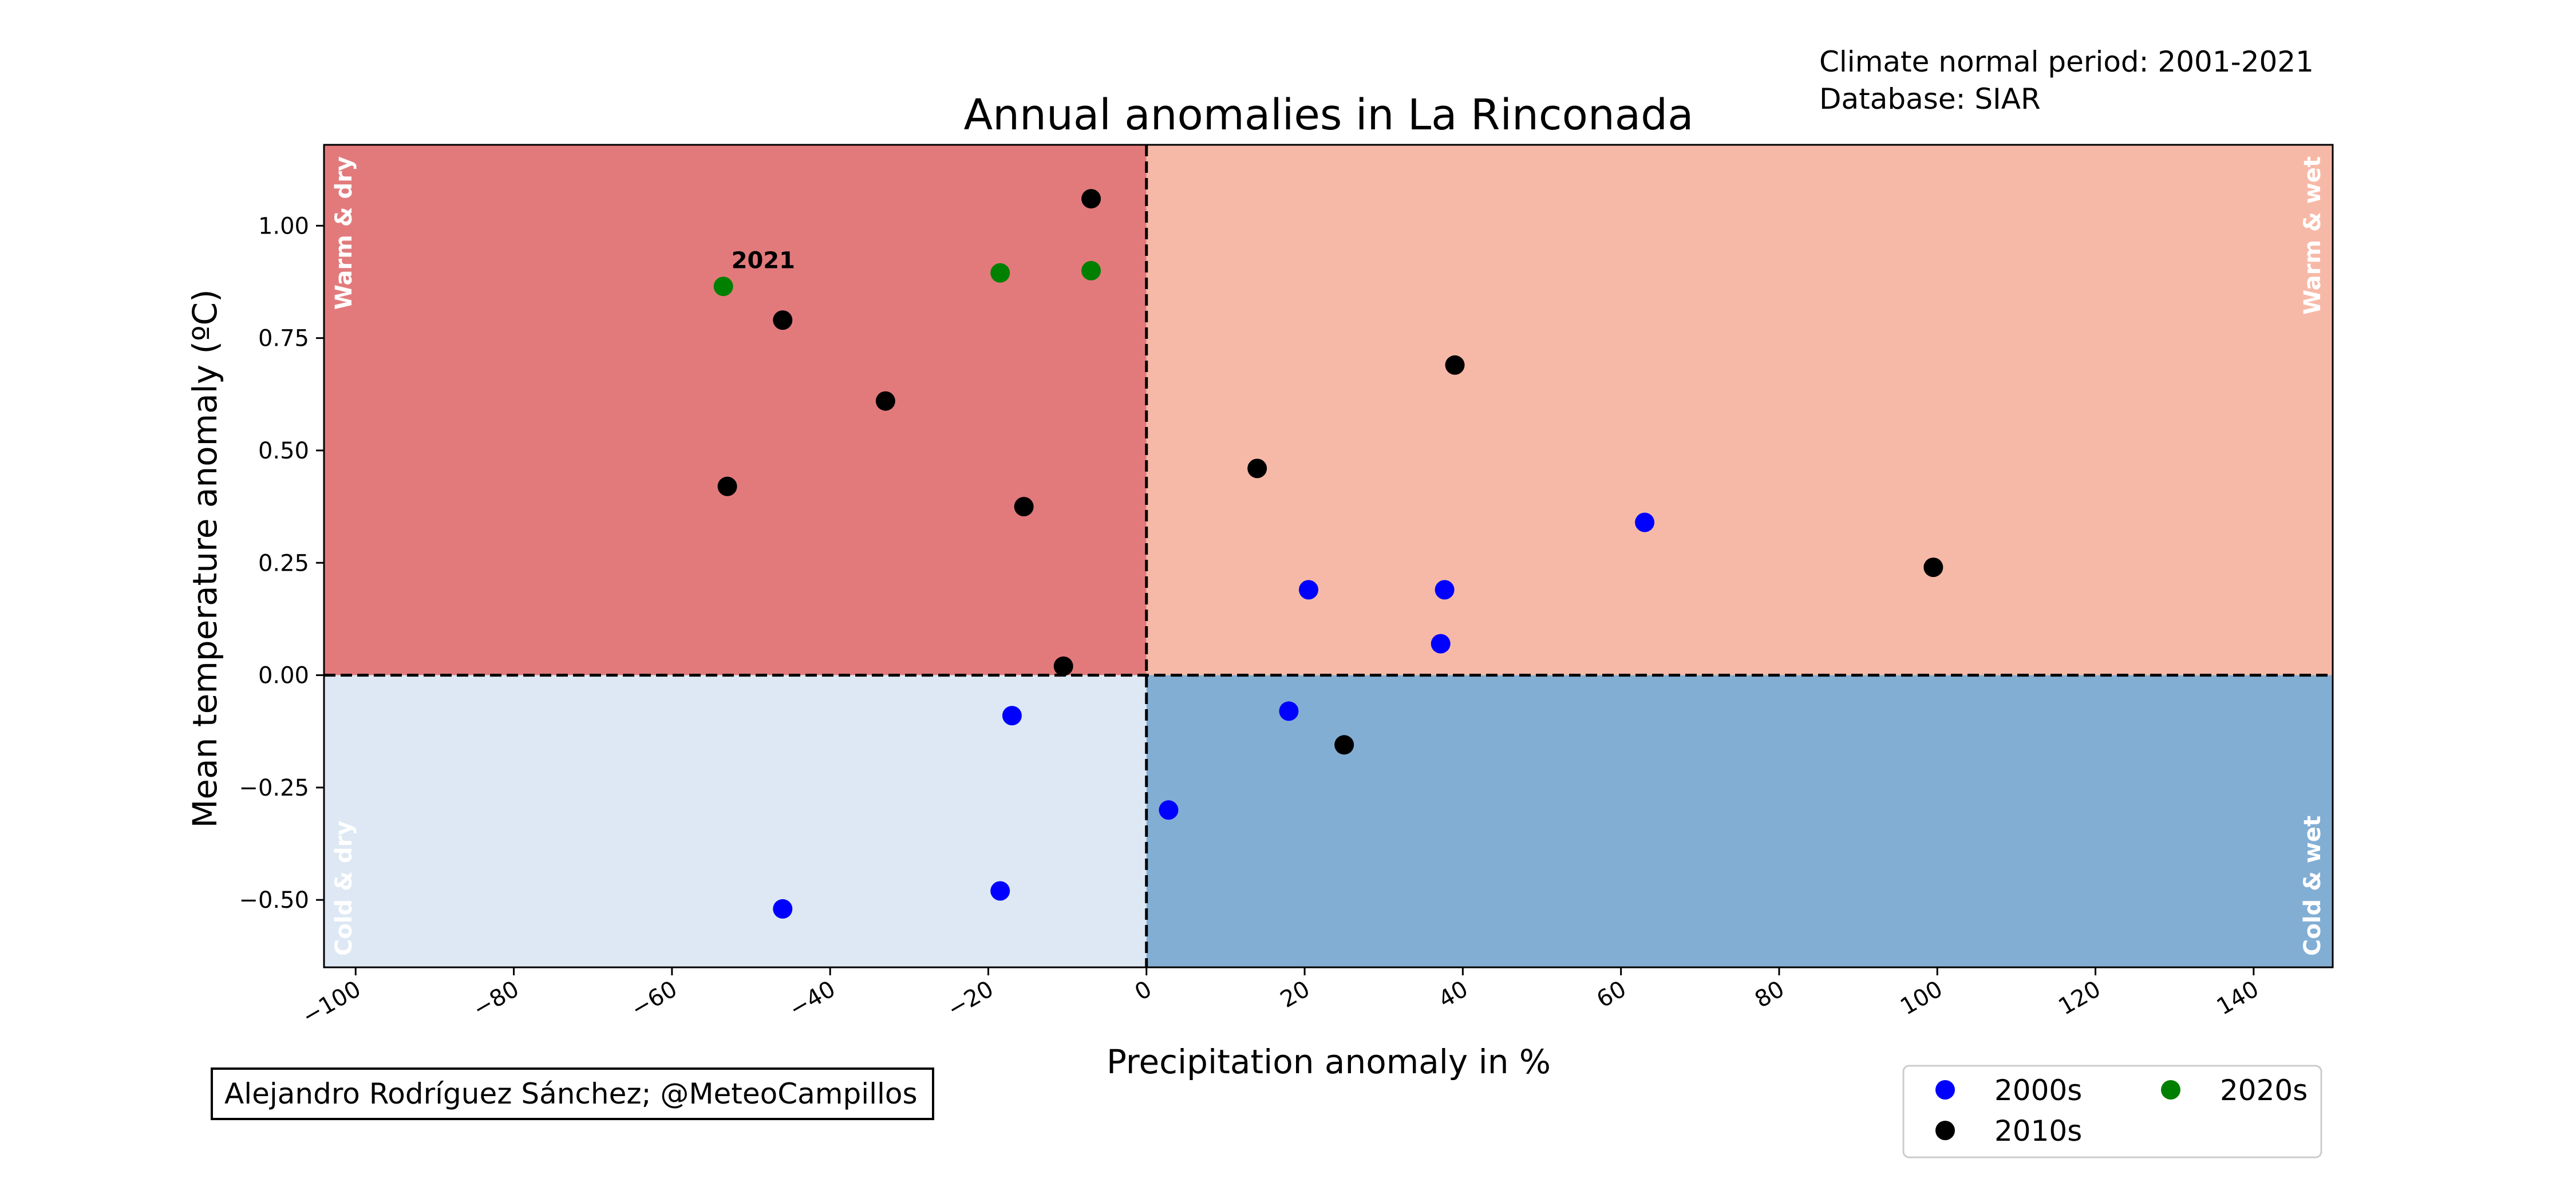 This screenshot has height=1202, width=2576. I want to click on legend-marker-2020s, so click(2170, 1090).